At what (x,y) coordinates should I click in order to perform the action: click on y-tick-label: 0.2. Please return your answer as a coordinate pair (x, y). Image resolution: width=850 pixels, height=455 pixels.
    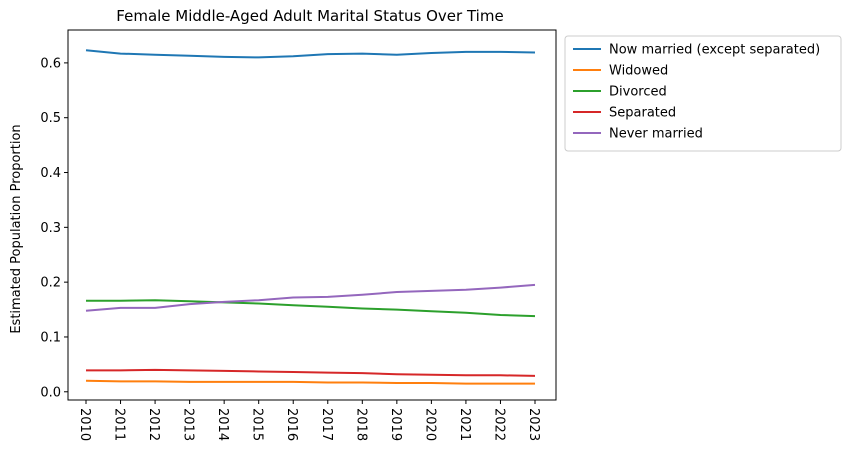
    Looking at the image, I should click on (50, 283).